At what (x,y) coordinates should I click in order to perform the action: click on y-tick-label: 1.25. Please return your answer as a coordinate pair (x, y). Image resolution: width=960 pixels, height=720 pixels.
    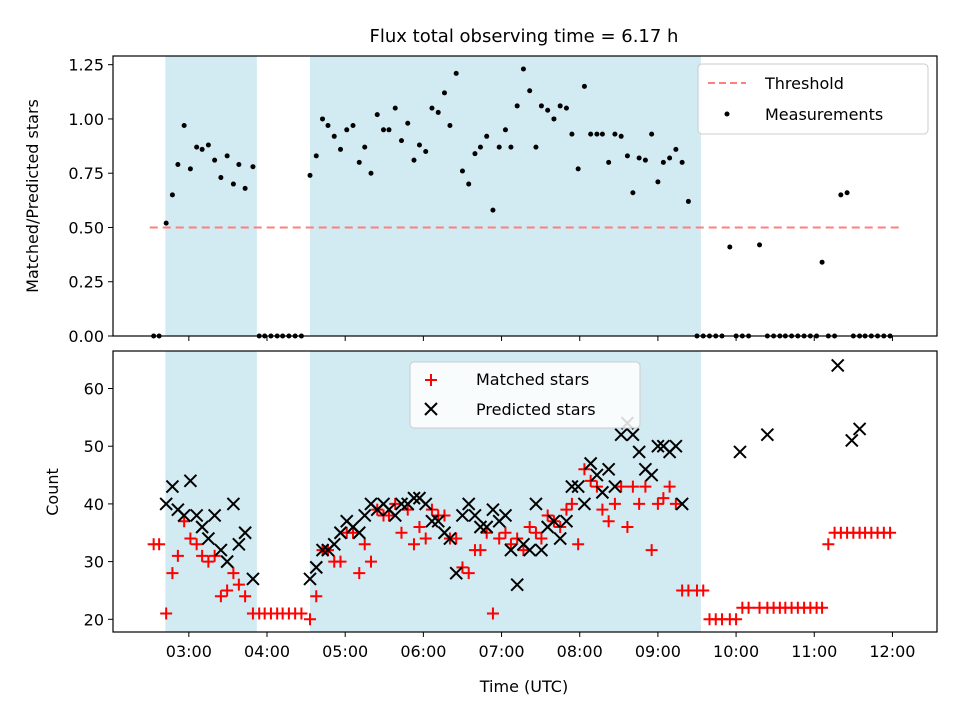
    Looking at the image, I should click on (86, 65).